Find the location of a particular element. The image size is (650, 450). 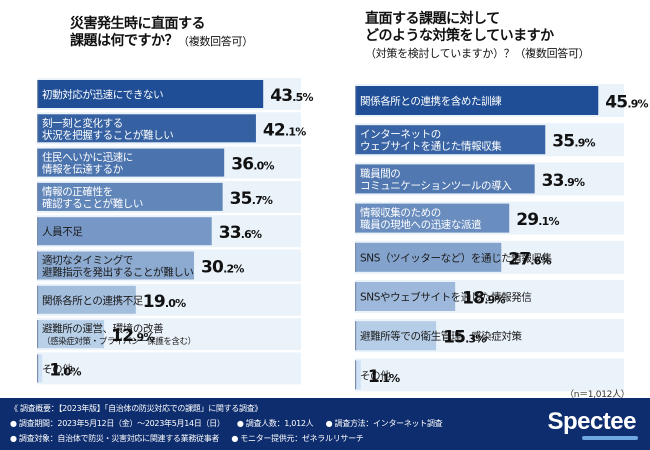

right-value-label-dec: .6% is located at coordinates (540, 260).